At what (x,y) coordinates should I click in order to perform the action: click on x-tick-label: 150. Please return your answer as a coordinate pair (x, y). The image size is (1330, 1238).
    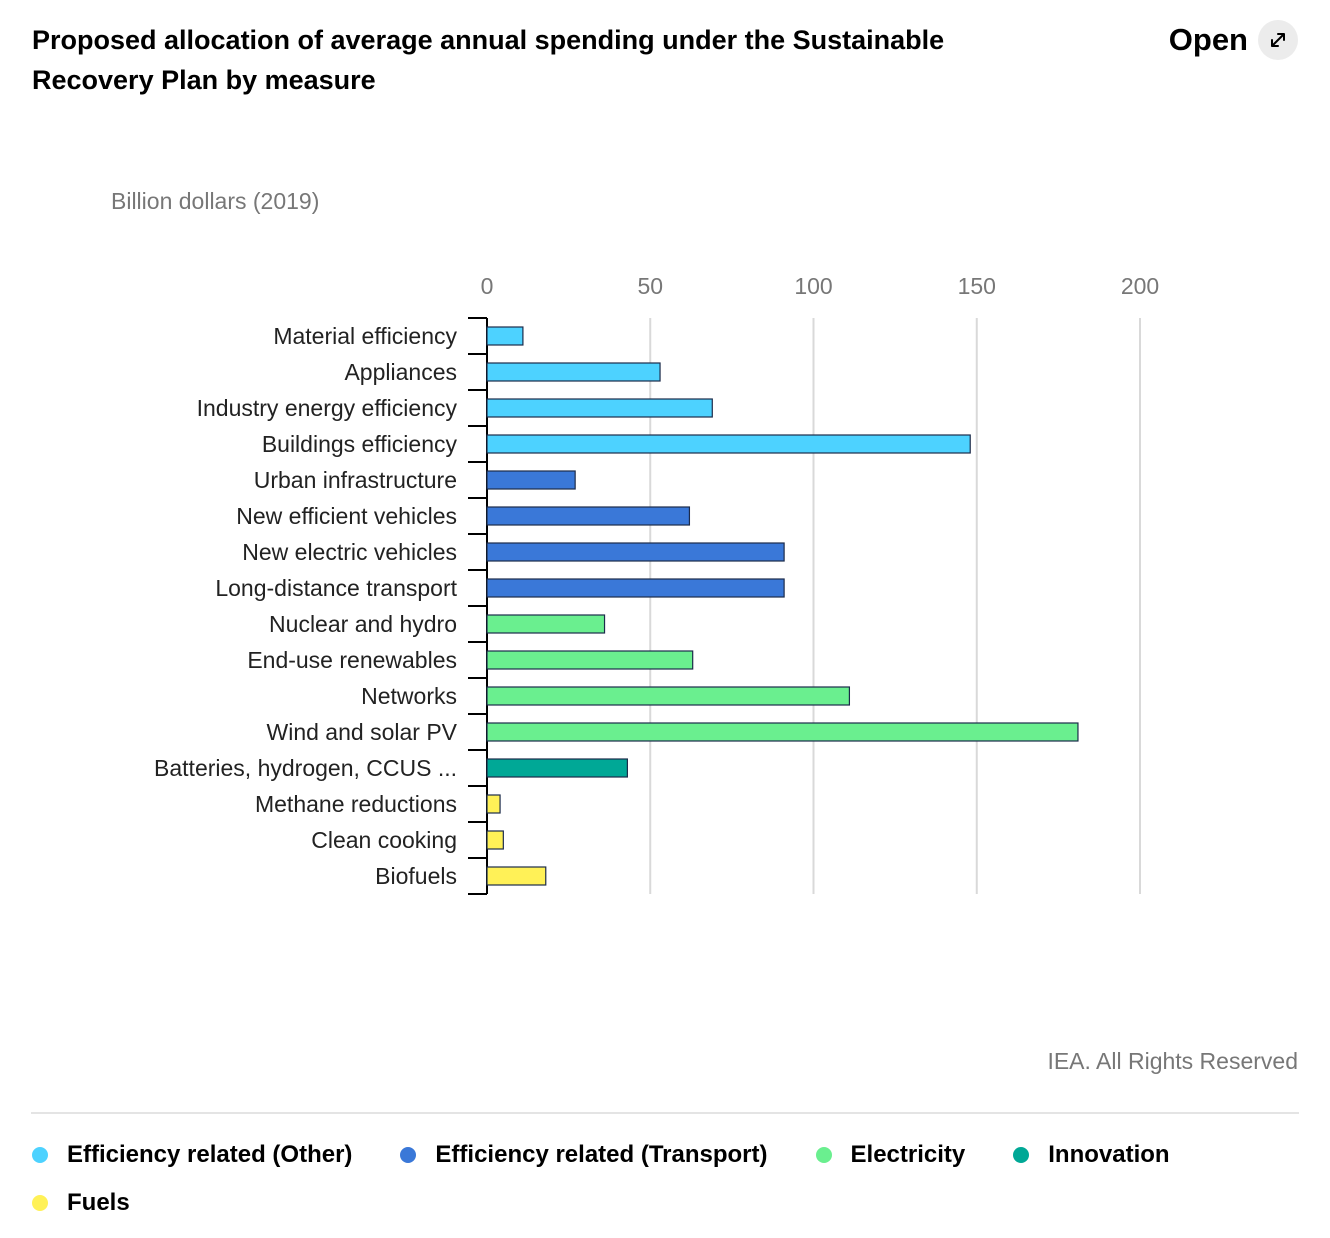
    Looking at the image, I should click on (977, 286).